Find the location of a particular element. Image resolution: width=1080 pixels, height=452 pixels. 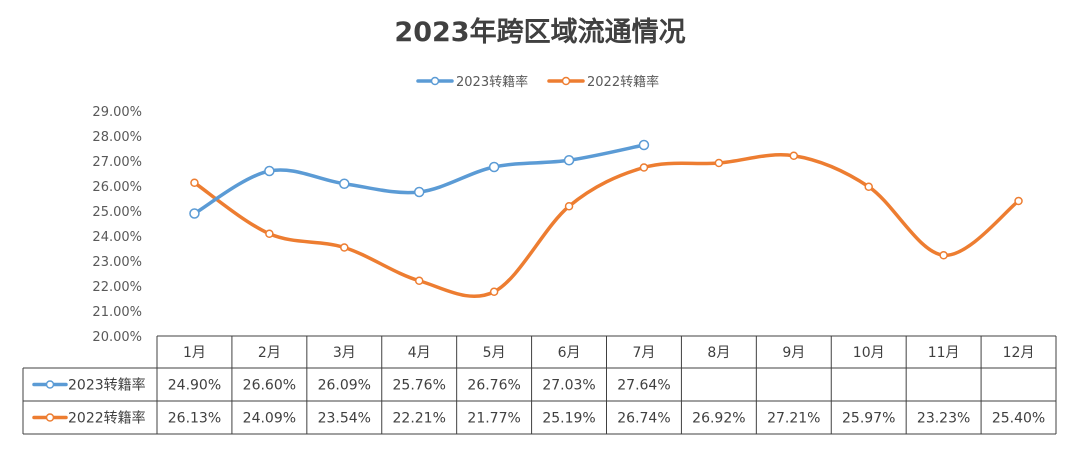

table-cell-value: 26.76% is located at coordinates (493, 386).